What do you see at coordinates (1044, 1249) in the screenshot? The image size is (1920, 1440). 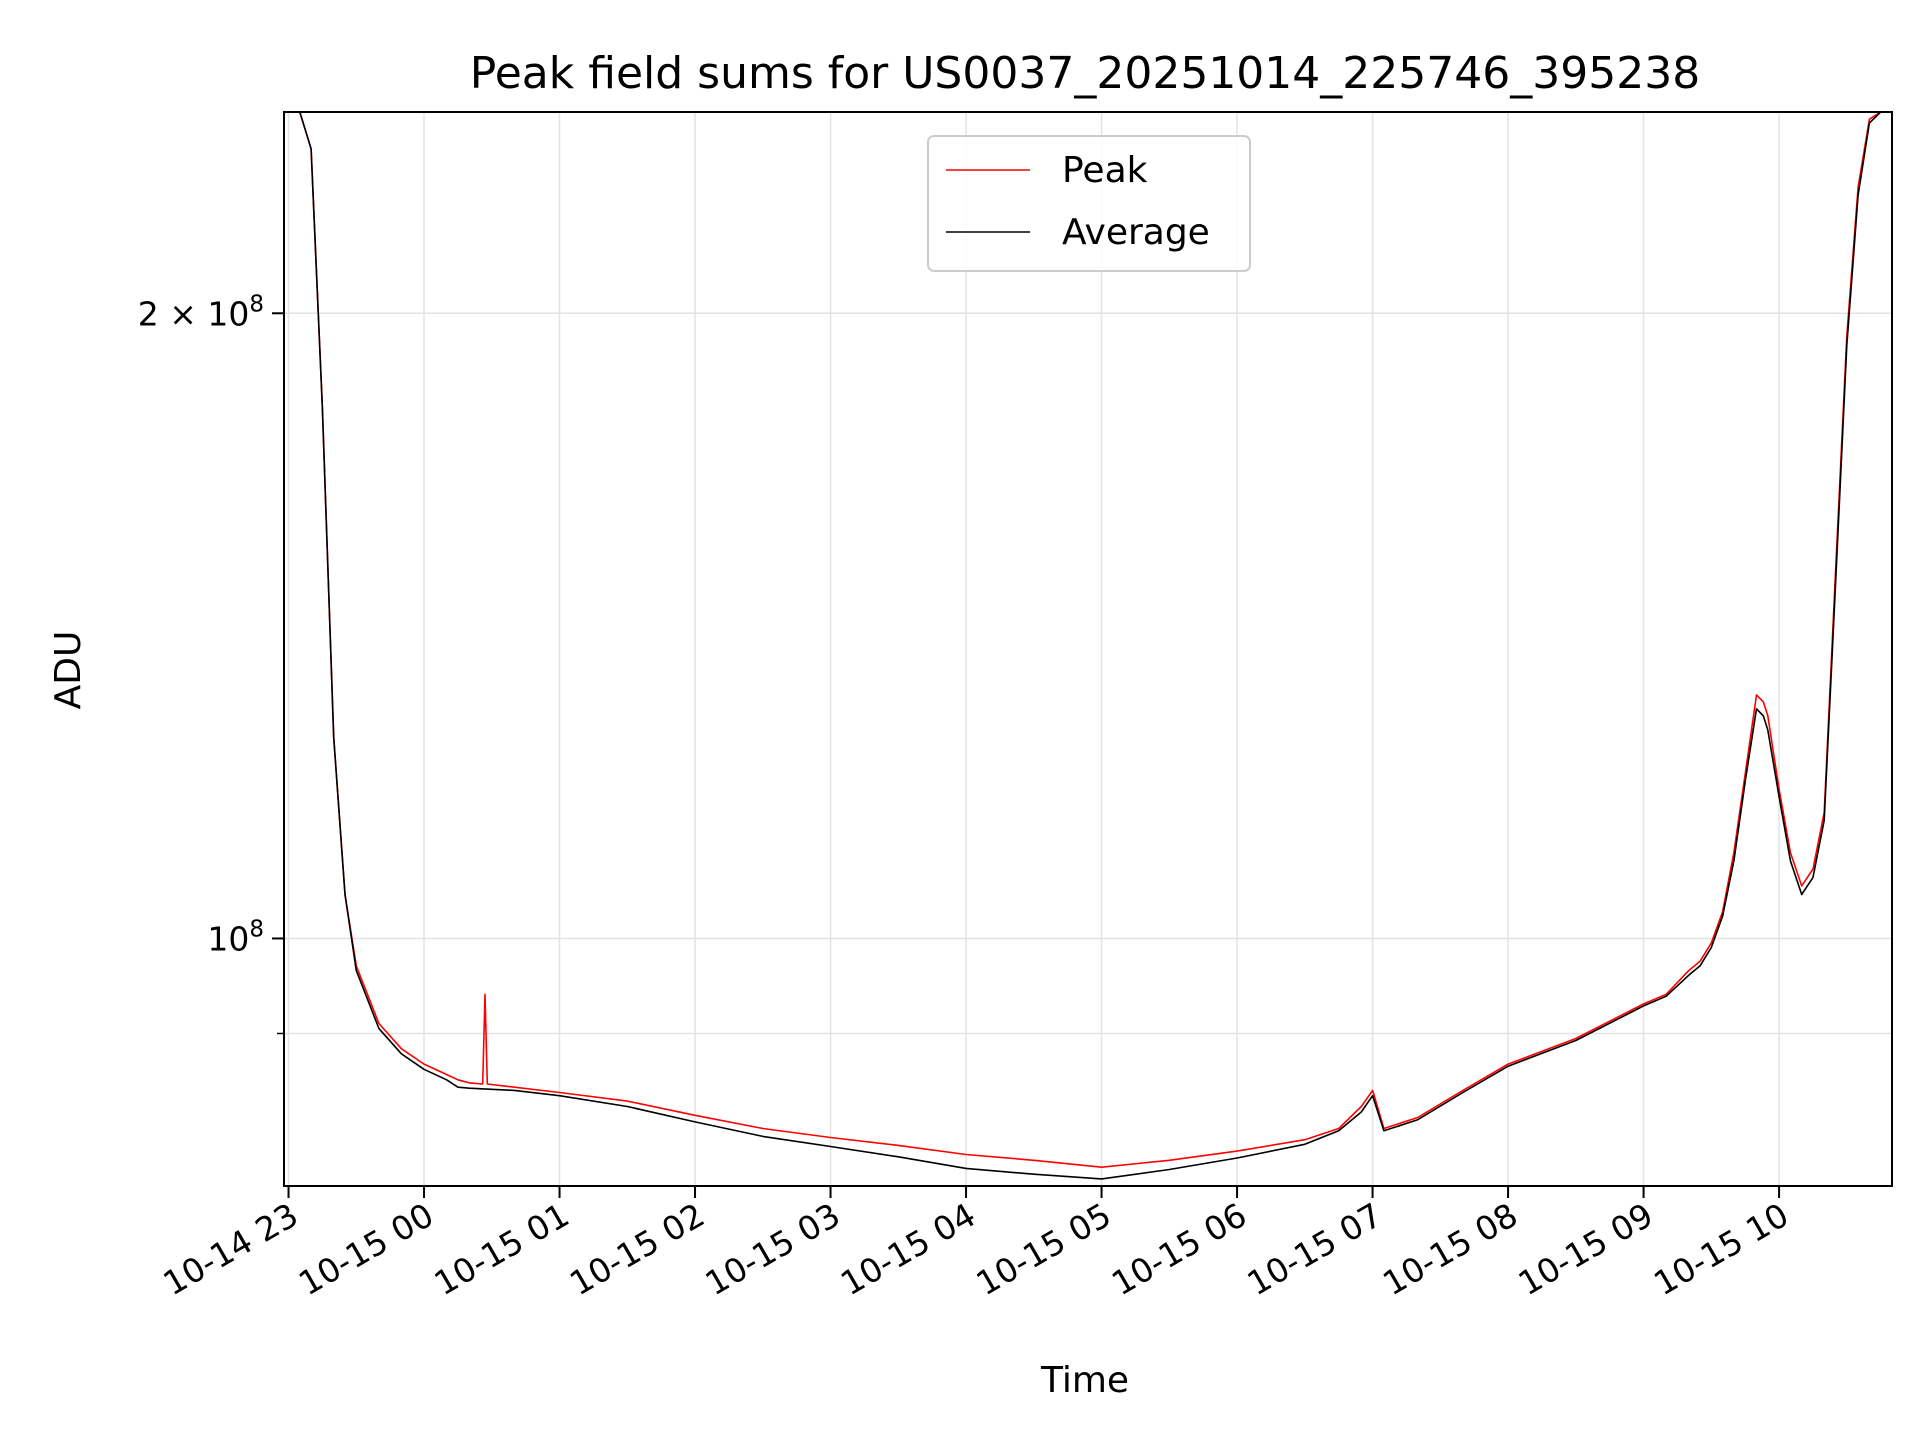 I see `x-tick-label: 10-15 05` at bounding box center [1044, 1249].